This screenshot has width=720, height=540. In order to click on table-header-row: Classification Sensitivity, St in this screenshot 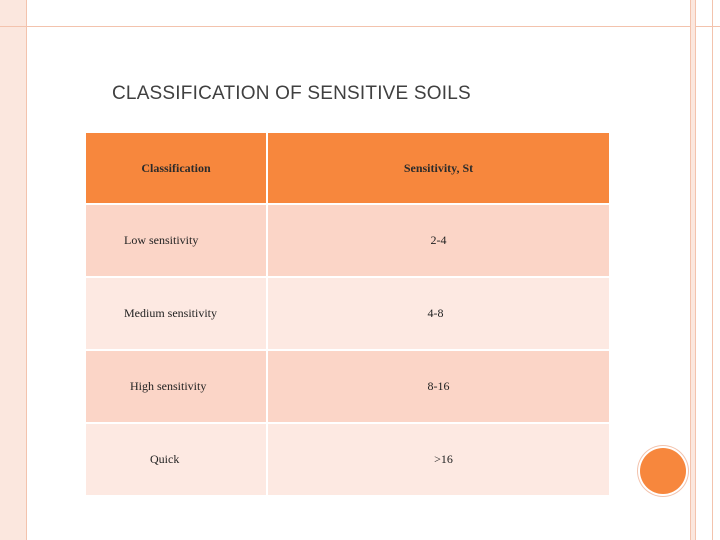, I will do `click(347, 168)`.